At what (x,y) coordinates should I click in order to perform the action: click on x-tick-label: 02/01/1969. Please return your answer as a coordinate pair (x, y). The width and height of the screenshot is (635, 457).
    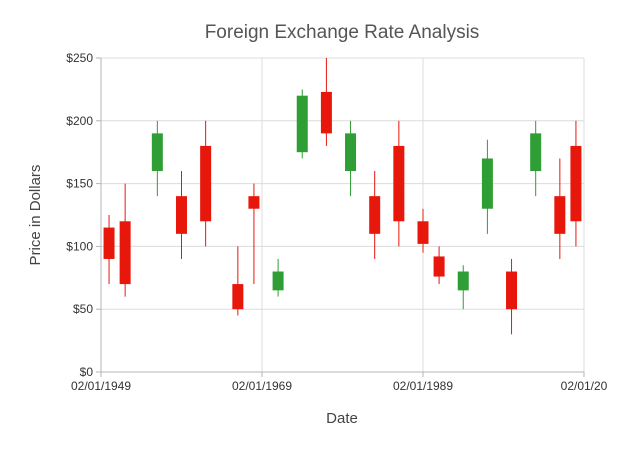
    Looking at the image, I should click on (262, 386).